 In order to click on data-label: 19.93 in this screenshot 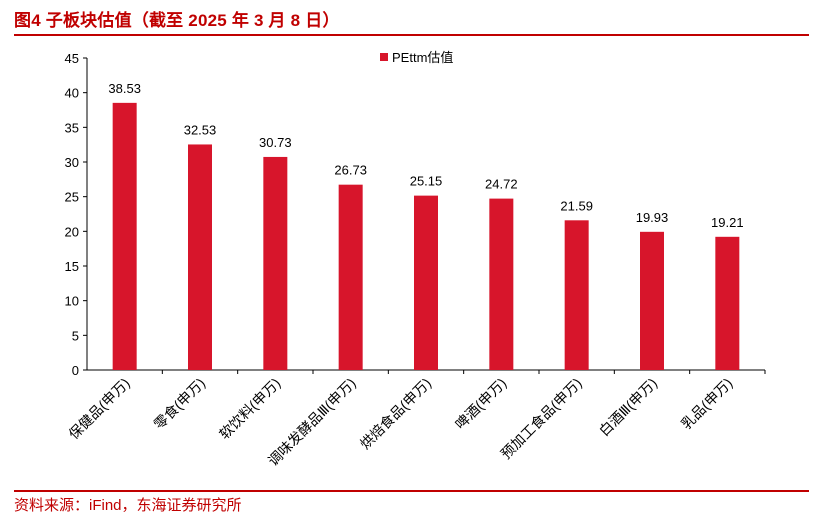, I will do `click(652, 217)`.